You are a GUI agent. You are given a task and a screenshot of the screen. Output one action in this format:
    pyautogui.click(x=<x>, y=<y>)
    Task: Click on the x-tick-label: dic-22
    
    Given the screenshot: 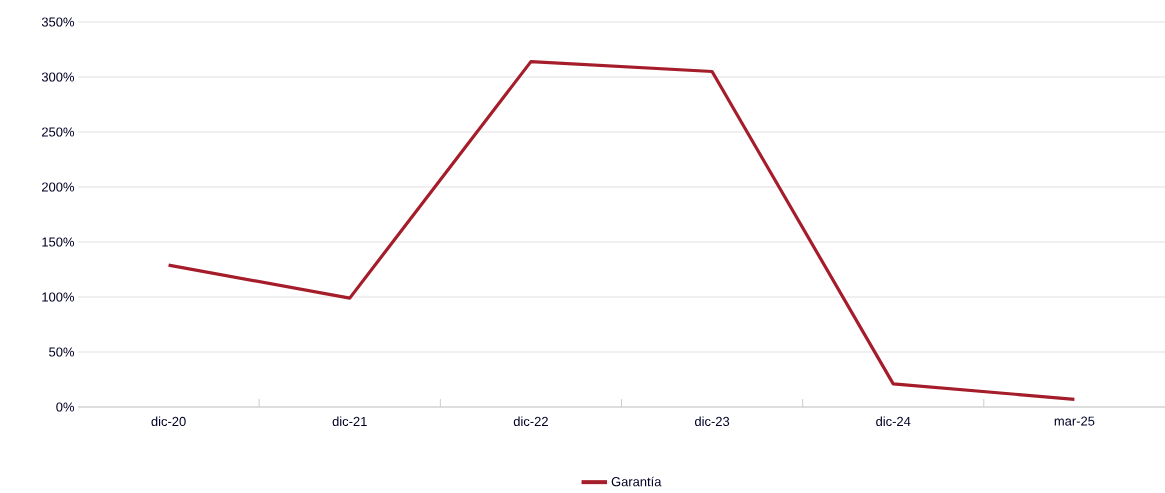 What is the action you would take?
    pyautogui.click(x=530, y=421)
    